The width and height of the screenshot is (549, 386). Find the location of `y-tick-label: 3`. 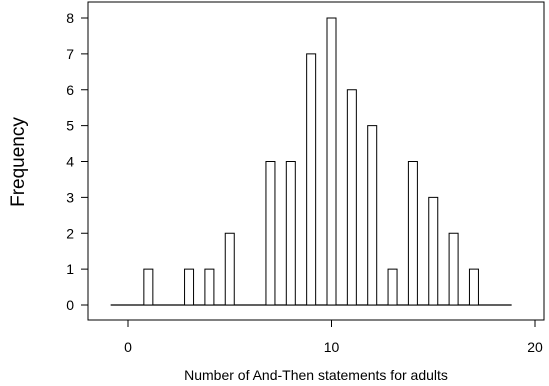

y-tick-label: 3 is located at coordinates (70, 197).